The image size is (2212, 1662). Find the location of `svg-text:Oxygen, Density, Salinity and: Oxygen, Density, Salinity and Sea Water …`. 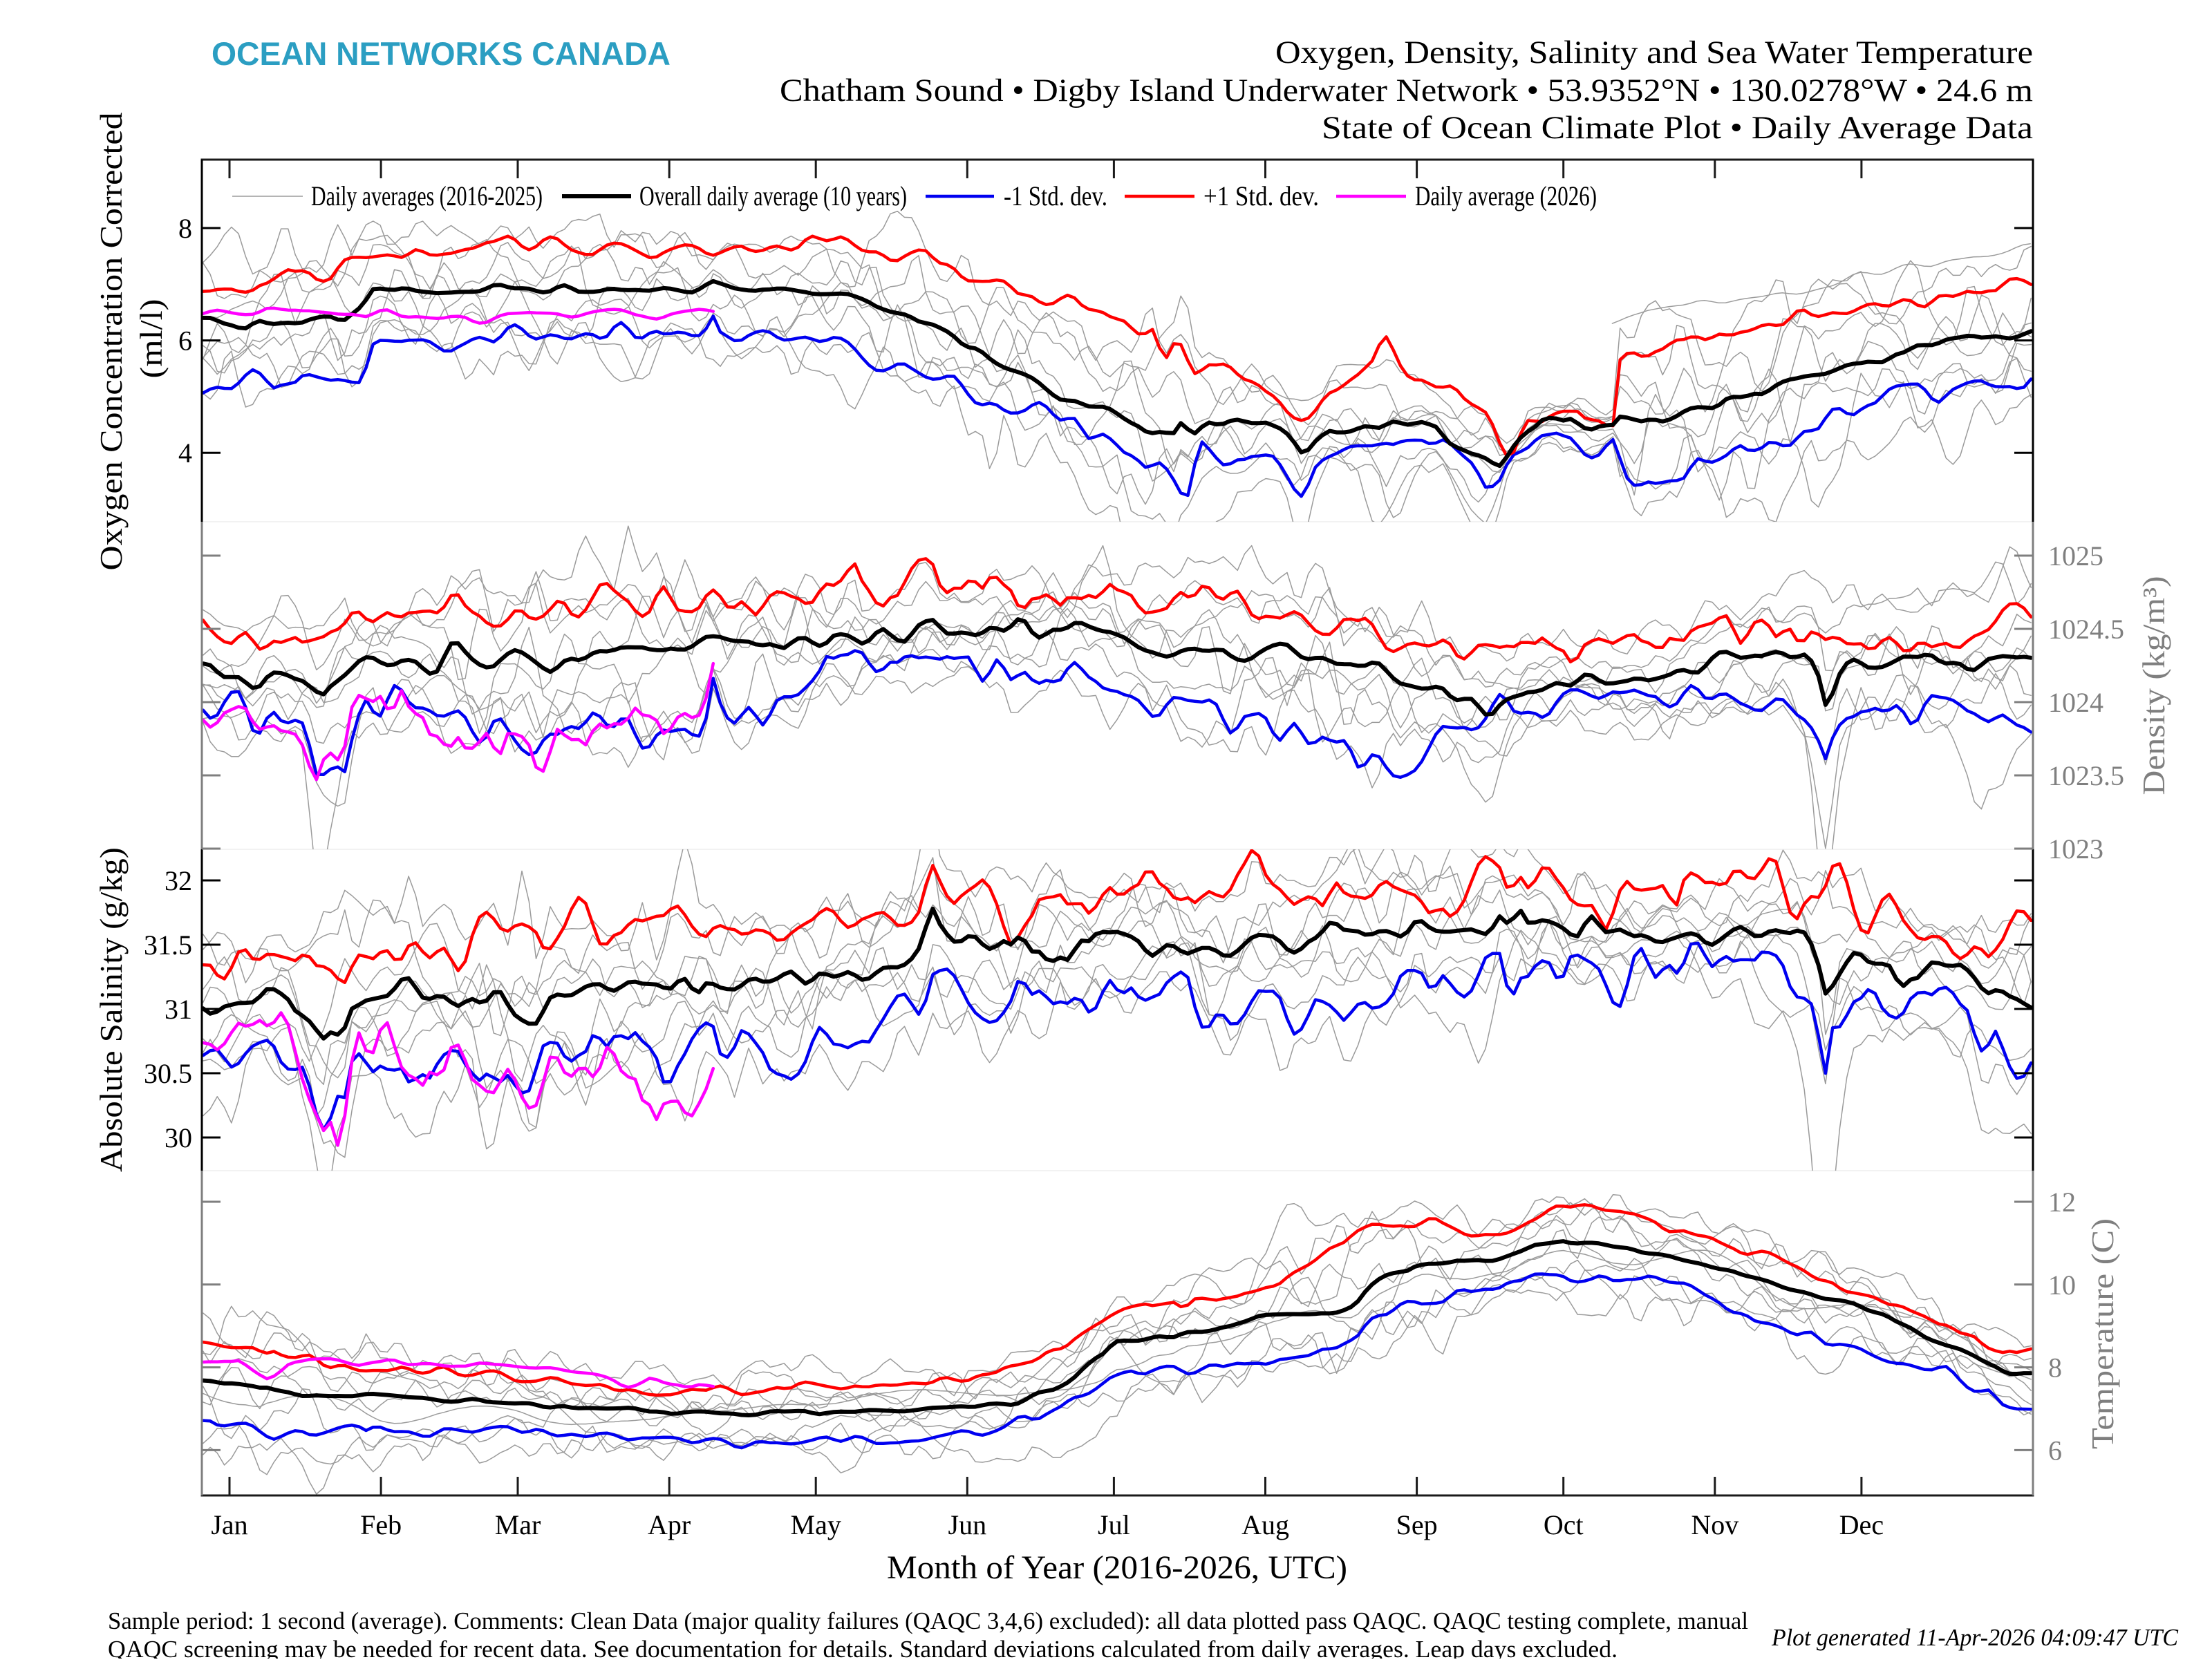

svg-text:Oxygen, Density, Salinity and: Oxygen, Density, Salinity and Sea Water … is located at coordinates (1654, 53).